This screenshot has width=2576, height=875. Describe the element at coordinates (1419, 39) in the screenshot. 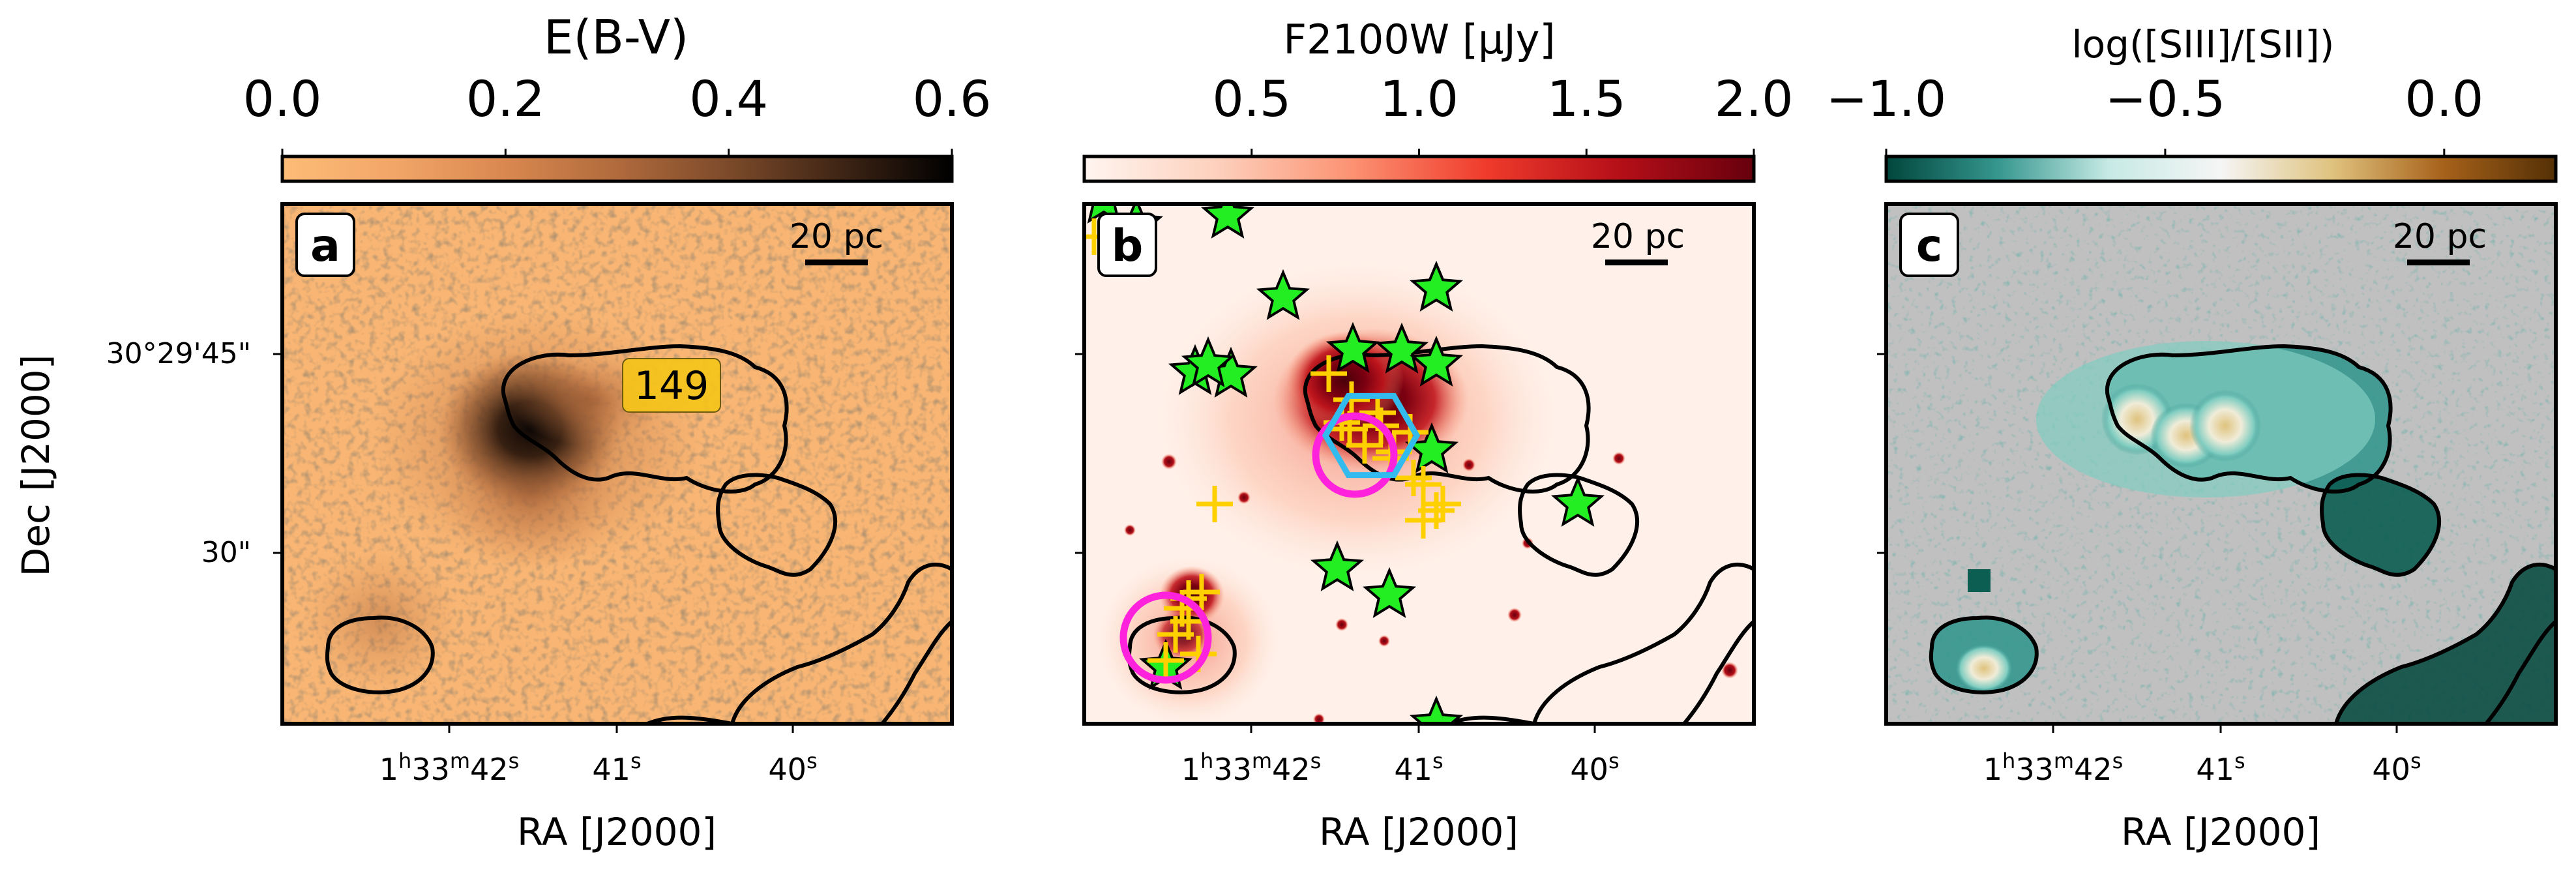

I see `colorbar-b-label: F2100W [μJy]` at that location.